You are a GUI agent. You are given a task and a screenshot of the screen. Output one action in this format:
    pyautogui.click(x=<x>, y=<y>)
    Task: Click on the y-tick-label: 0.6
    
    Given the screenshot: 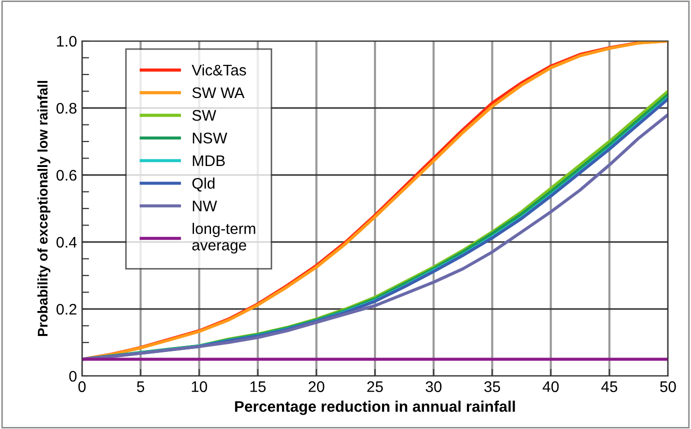 What is the action you would take?
    pyautogui.click(x=66, y=175)
    